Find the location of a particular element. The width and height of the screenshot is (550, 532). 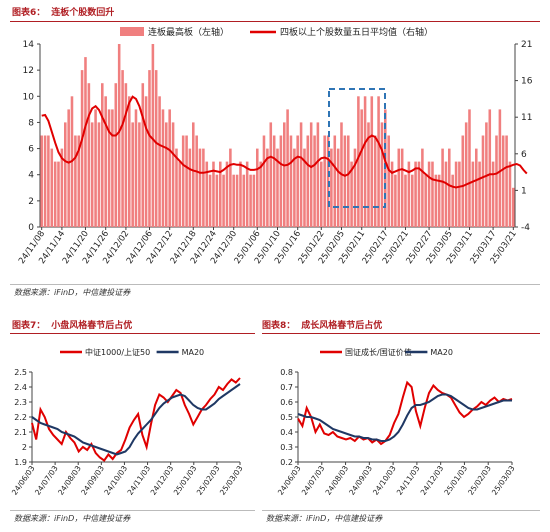

y-tick-label: 2.4 is located at coordinates (20, 387).